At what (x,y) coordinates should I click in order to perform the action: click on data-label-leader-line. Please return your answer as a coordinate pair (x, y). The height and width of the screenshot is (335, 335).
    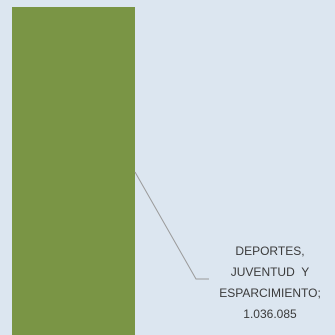
    Looking at the image, I should click on (171, 225).